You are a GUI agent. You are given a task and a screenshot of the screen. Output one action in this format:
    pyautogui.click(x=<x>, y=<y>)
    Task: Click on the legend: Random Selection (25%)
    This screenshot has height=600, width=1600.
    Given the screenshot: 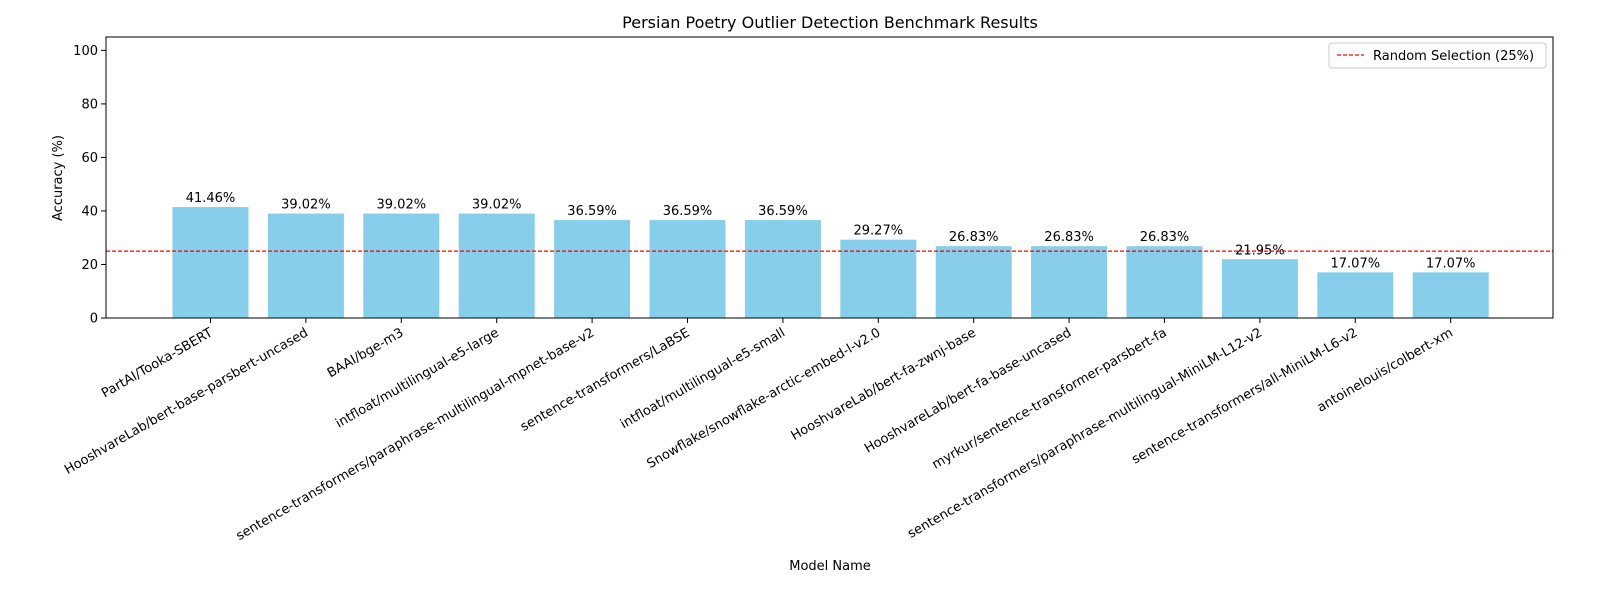 What is the action you would take?
    pyautogui.click(x=1437, y=55)
    